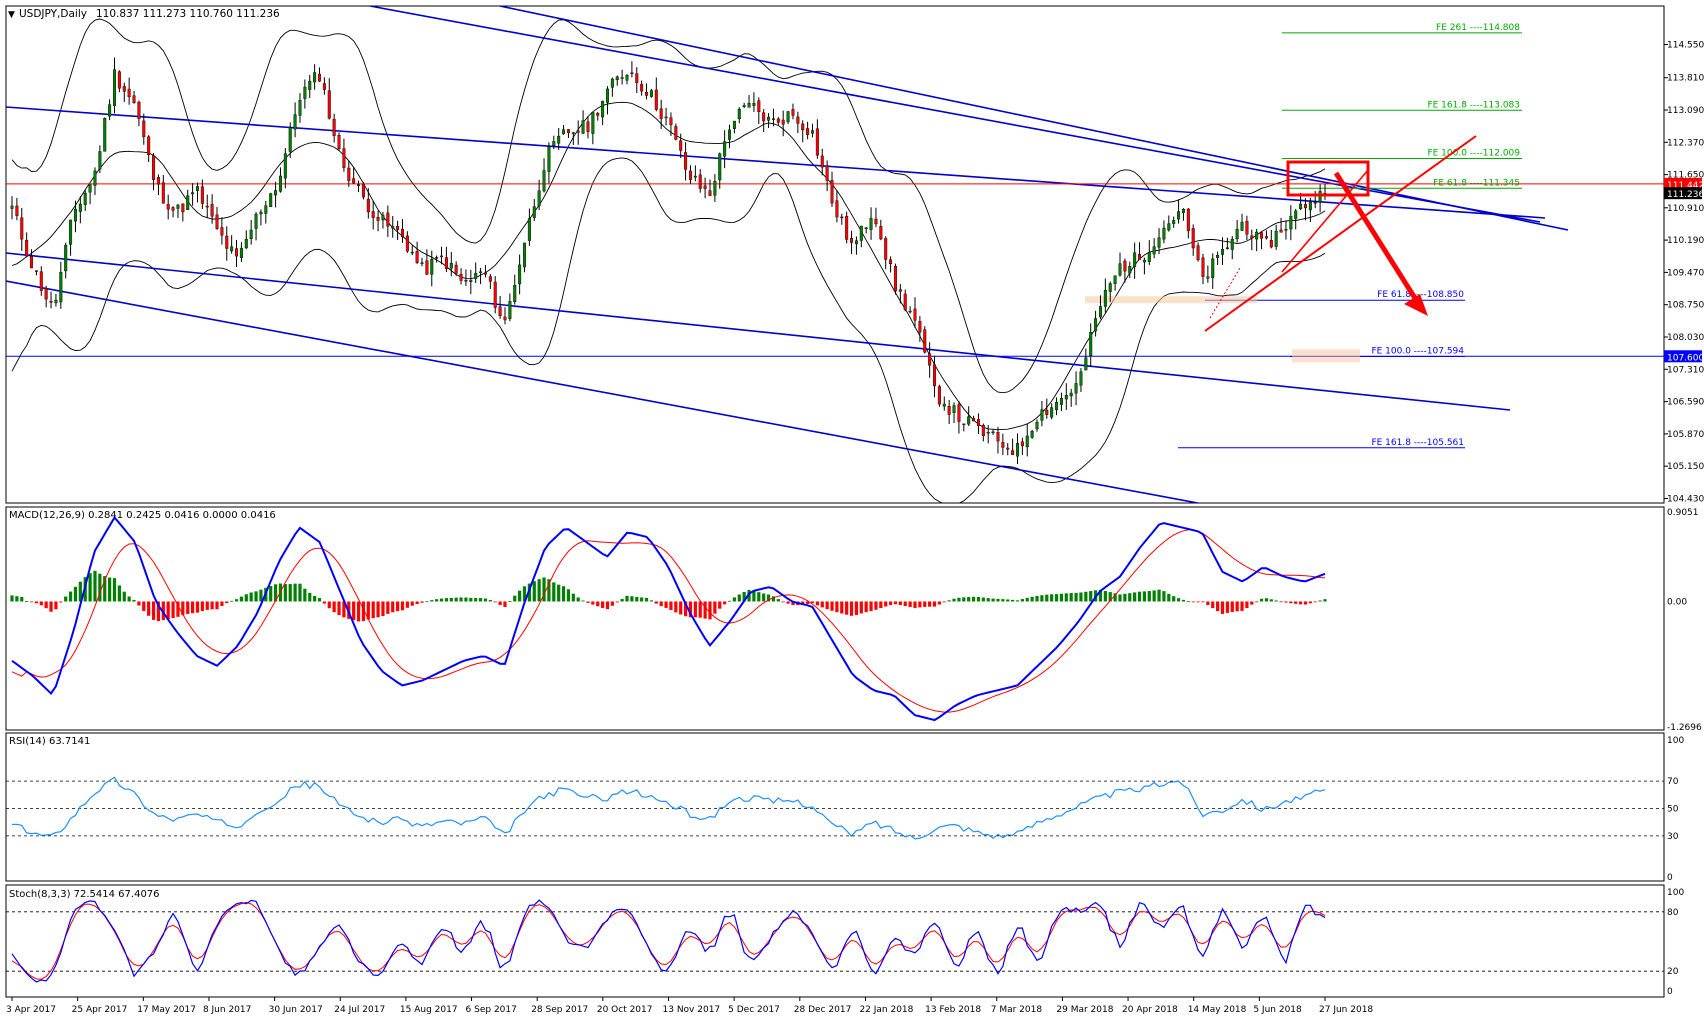 This screenshot has width=1704, height=1025. What do you see at coordinates (100, 1010) in the screenshot?
I see `x-tick-label: 25 Apr 2017` at bounding box center [100, 1010].